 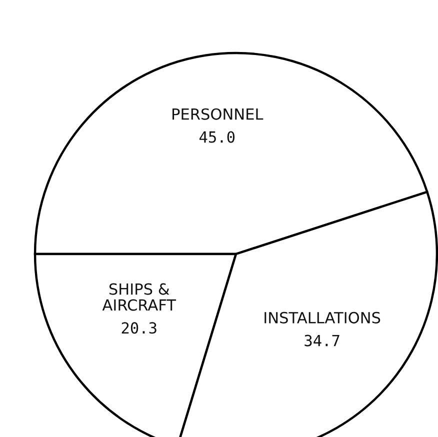 What do you see at coordinates (139, 328) in the screenshot?
I see `data-label: 20.3` at bounding box center [139, 328].